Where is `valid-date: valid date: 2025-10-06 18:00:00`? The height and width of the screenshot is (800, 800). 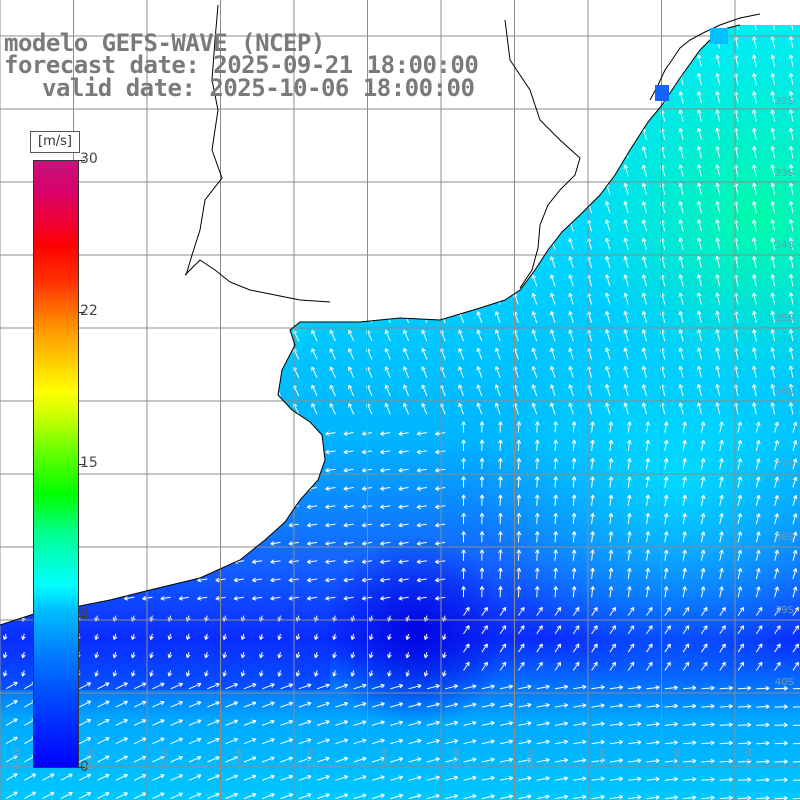
valid-date: valid date: 2025-10-06 18:00:00 is located at coordinates (258, 88).